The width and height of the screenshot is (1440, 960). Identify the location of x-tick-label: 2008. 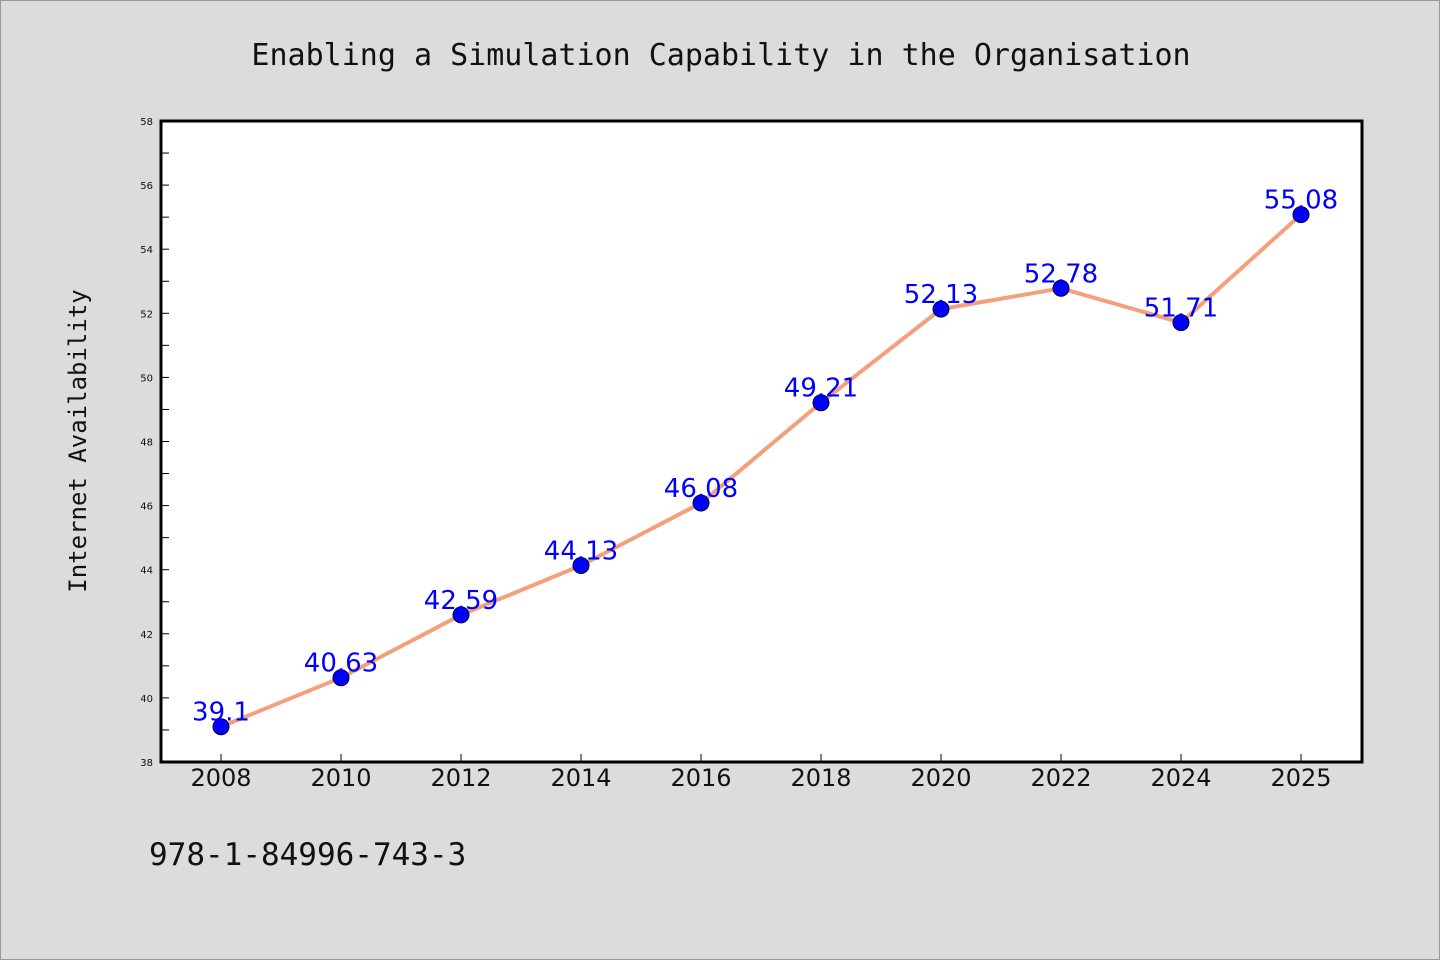
(220, 778).